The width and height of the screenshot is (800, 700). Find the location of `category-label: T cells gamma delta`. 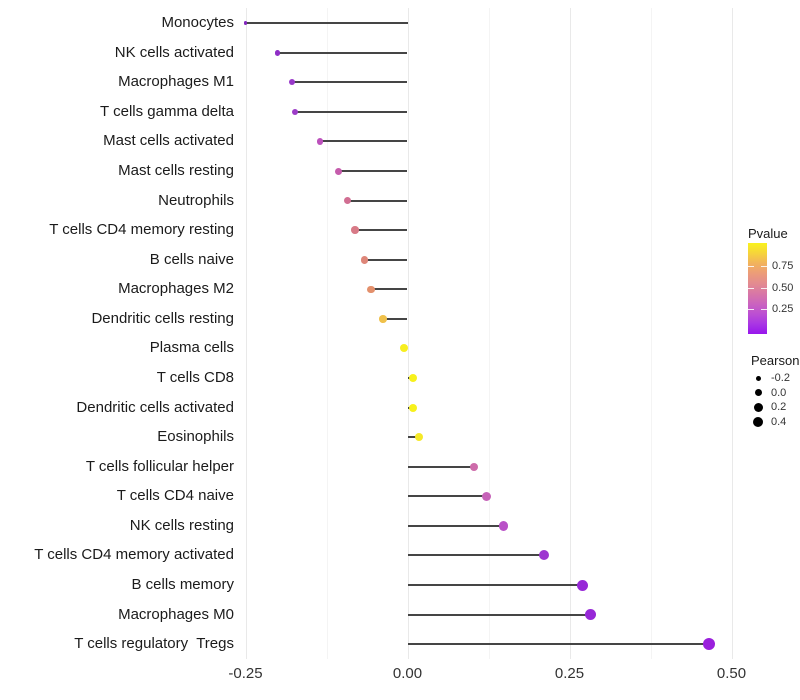

category-label: T cells gamma delta is located at coordinates (167, 111).